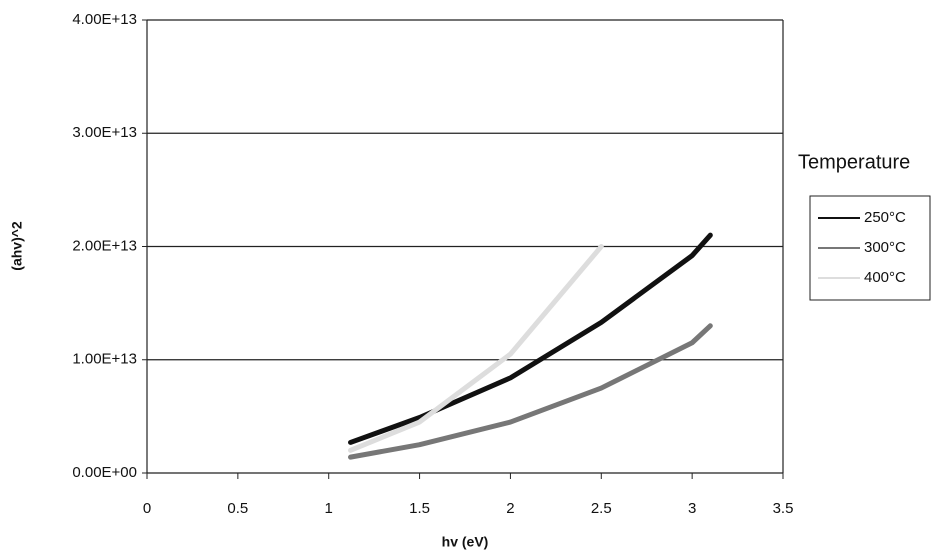 The image size is (952, 555). What do you see at coordinates (104, 472) in the screenshot?
I see `y-tick-label: 0.00E+00` at bounding box center [104, 472].